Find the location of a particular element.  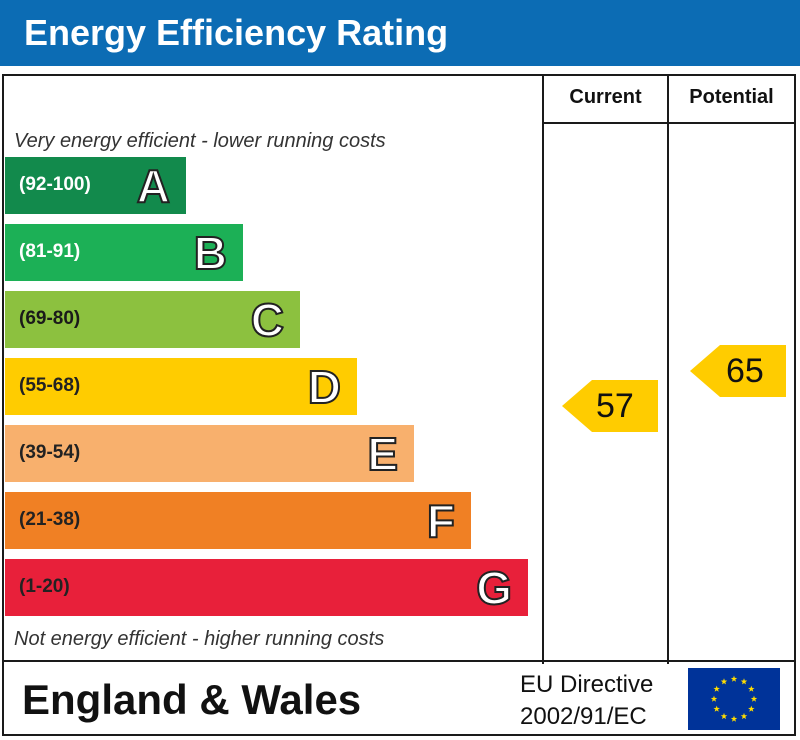

column-header-potential: Potential is located at coordinates (731, 97).